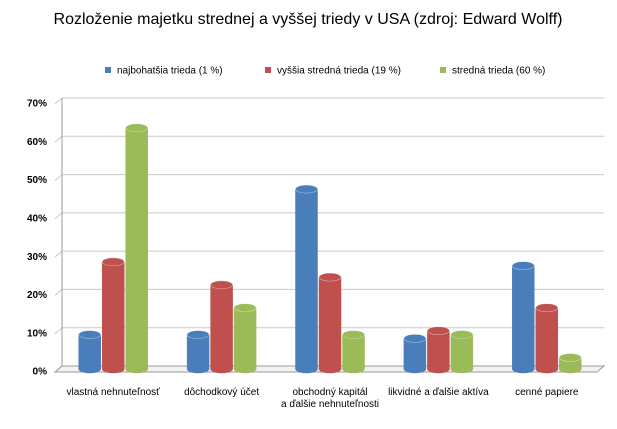 The height and width of the screenshot is (429, 617). I want to click on legend-label: najbohatšia trieda (1 %), so click(170, 71).